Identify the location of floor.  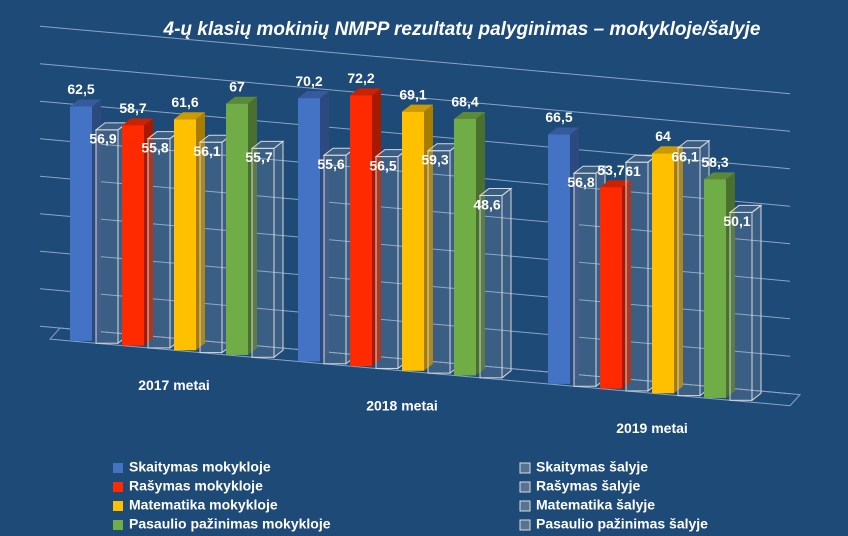
(425, 367).